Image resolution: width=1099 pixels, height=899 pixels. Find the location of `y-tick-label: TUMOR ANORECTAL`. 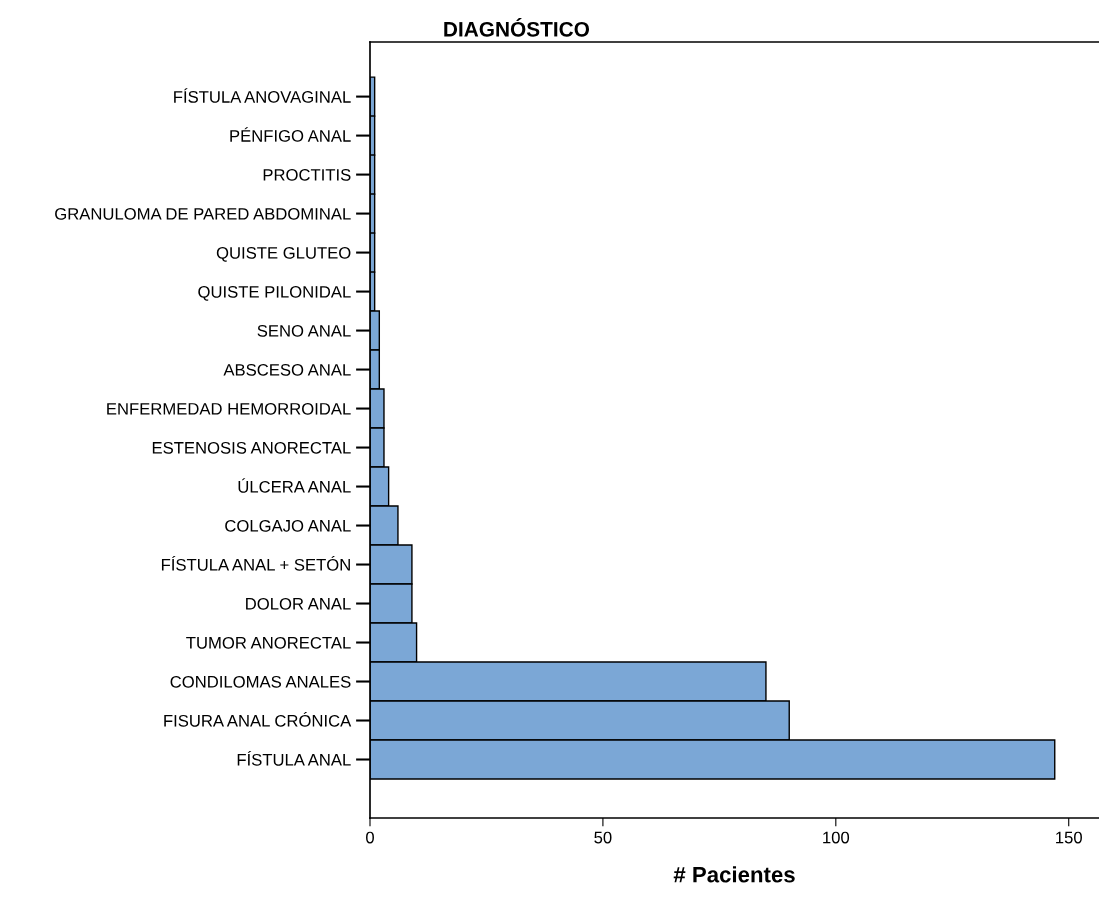

y-tick-label: TUMOR ANORECTAL is located at coordinates (268, 642).